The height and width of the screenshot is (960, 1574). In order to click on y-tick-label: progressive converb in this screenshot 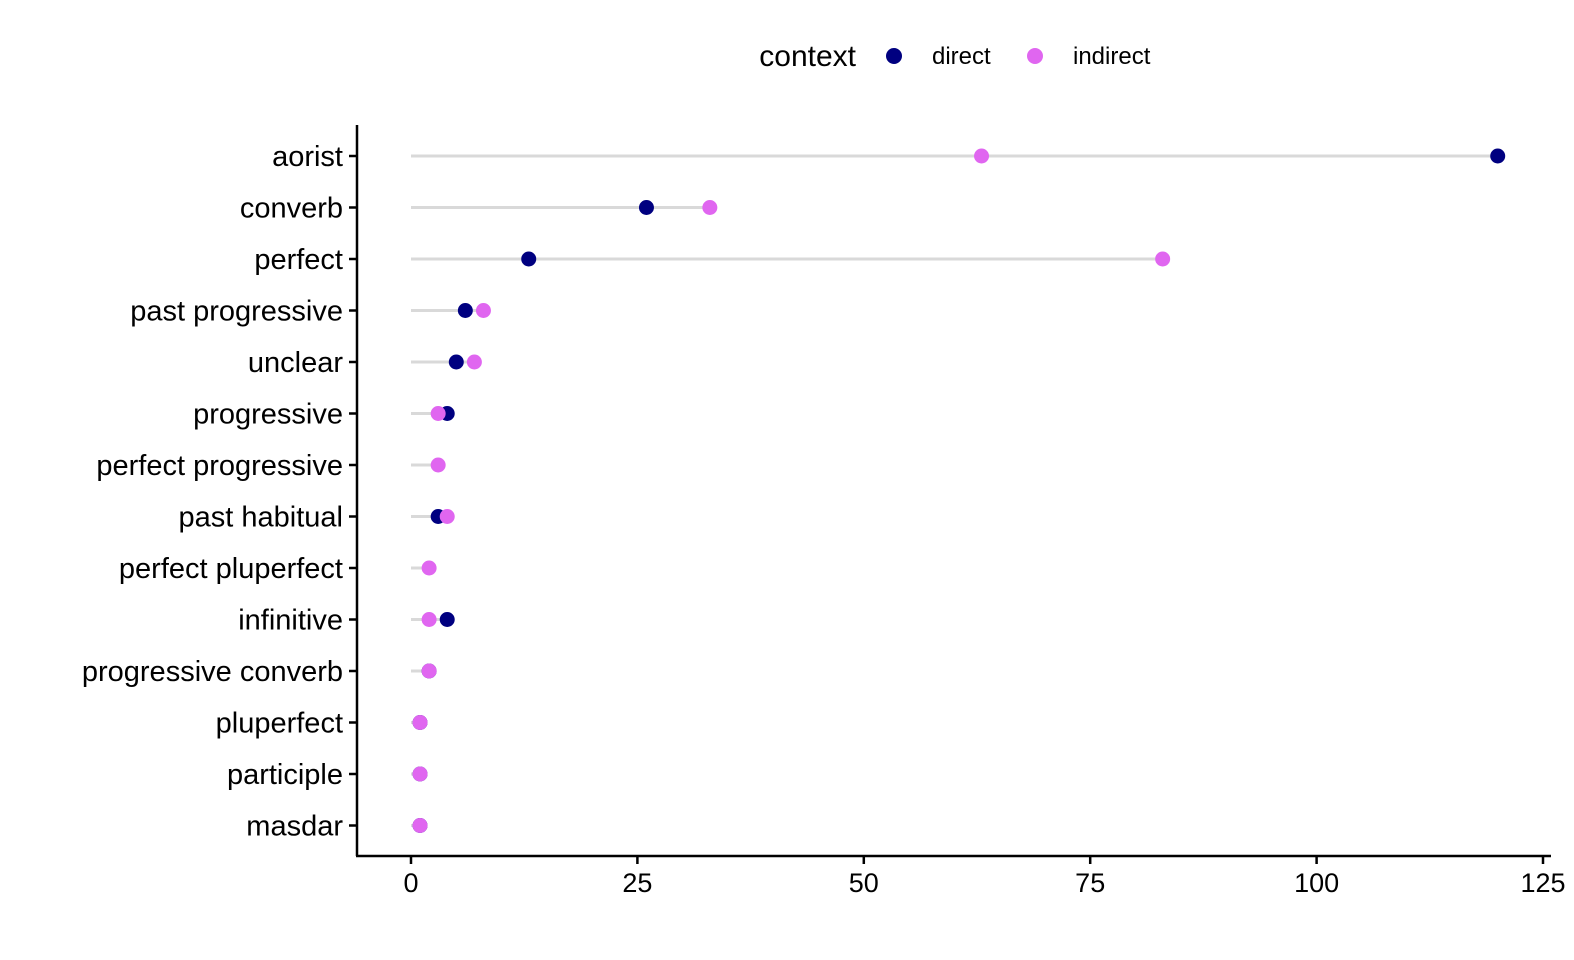, I will do `click(212, 672)`.